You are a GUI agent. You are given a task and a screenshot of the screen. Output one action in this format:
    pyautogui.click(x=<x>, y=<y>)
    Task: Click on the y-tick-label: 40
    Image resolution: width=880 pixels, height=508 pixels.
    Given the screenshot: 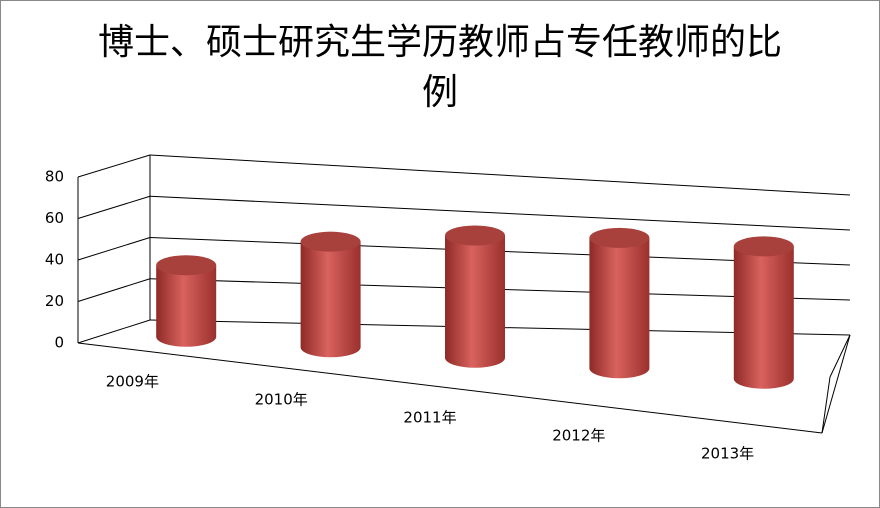 What is the action you would take?
    pyautogui.click(x=54, y=260)
    